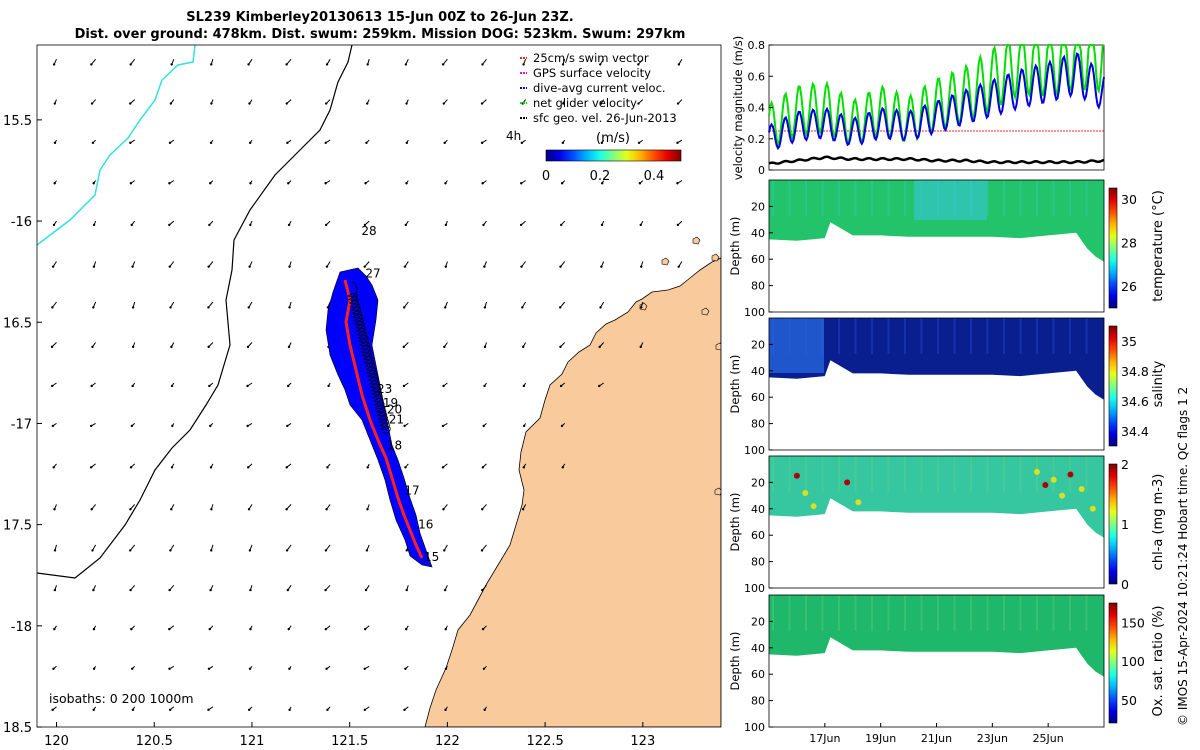 The width and height of the screenshot is (1200, 750). I want to click on y-tick-label: 0.2, so click(757, 139).